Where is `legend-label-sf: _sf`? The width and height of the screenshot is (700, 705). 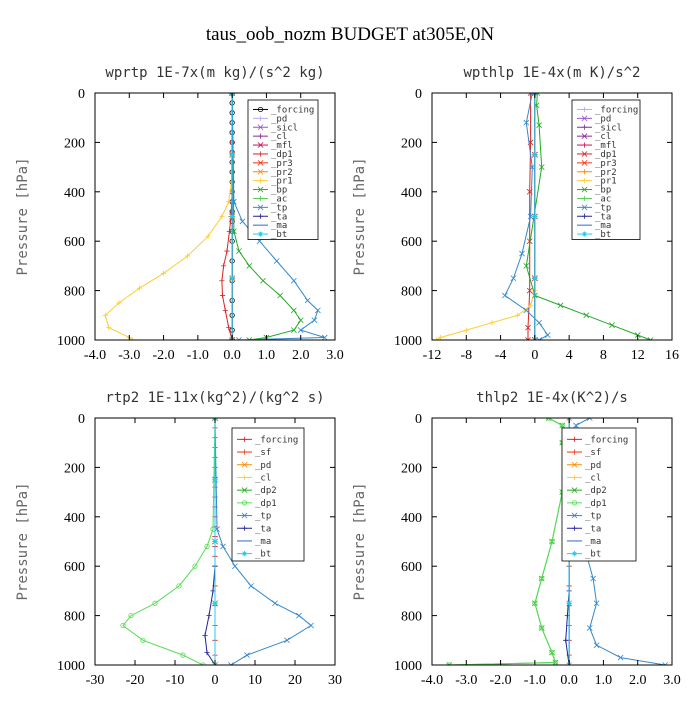
legend-label-sf: _sf is located at coordinates (593, 453).